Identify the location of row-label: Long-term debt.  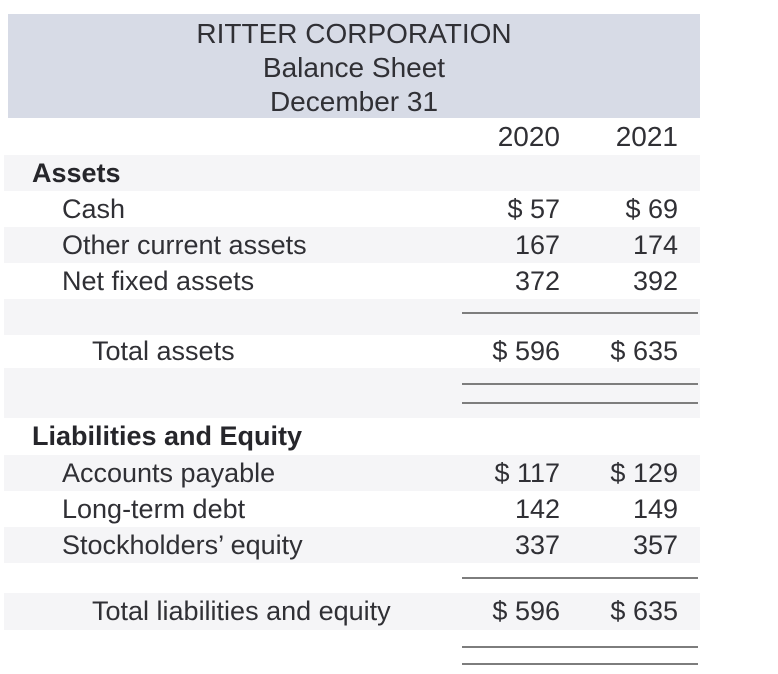
(154, 508).